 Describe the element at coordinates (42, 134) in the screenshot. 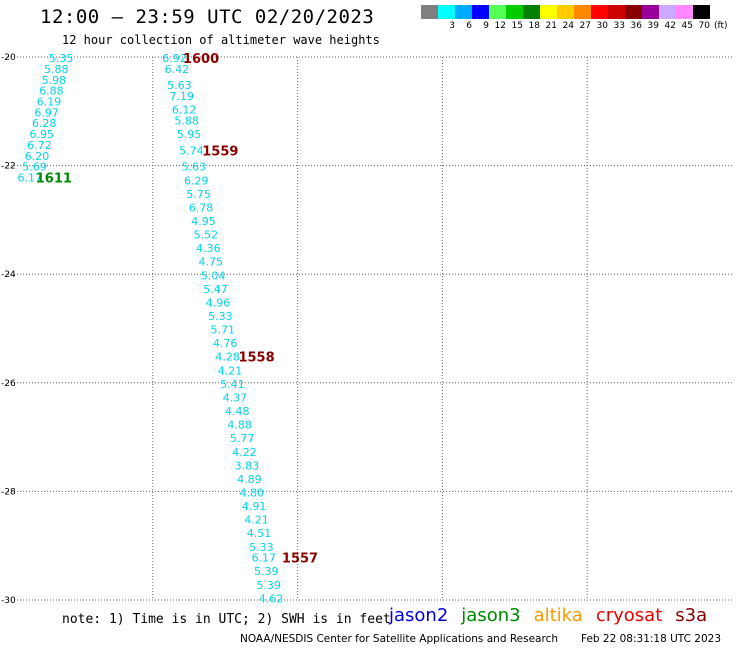

I see `swh-point-label: 6.95` at that location.